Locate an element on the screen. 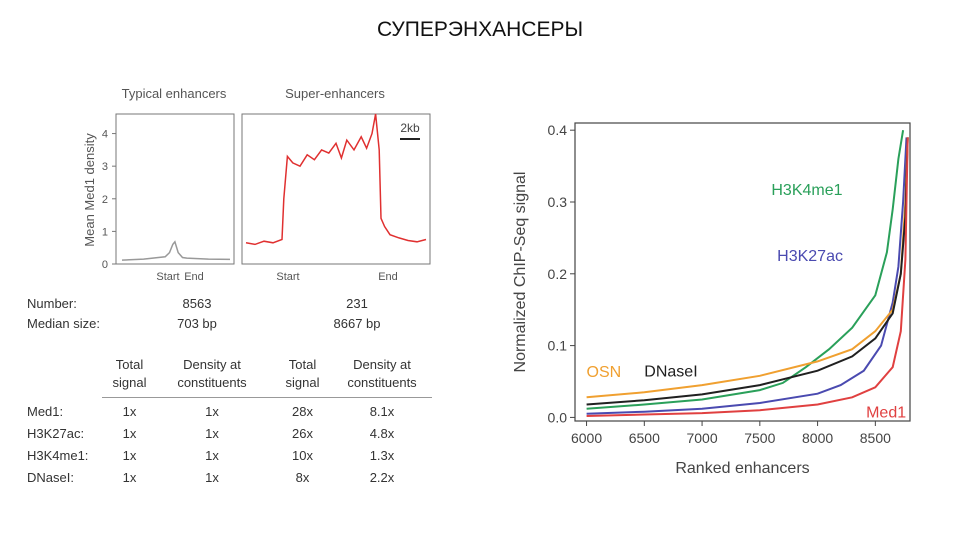 The height and width of the screenshot is (540, 960). super-med1-line is located at coordinates (336, 179).